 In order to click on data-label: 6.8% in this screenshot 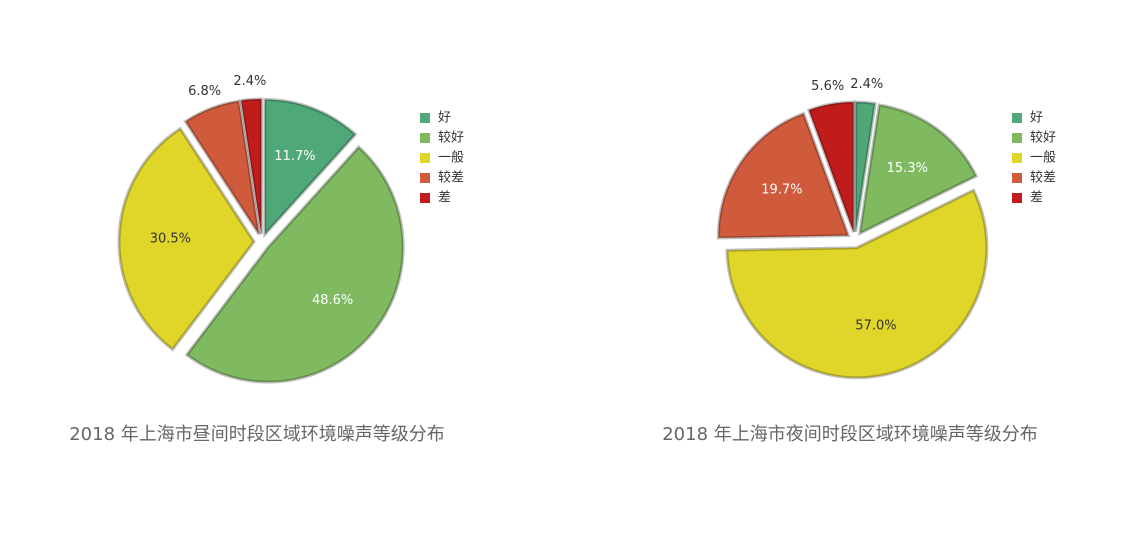, I will do `click(204, 91)`.